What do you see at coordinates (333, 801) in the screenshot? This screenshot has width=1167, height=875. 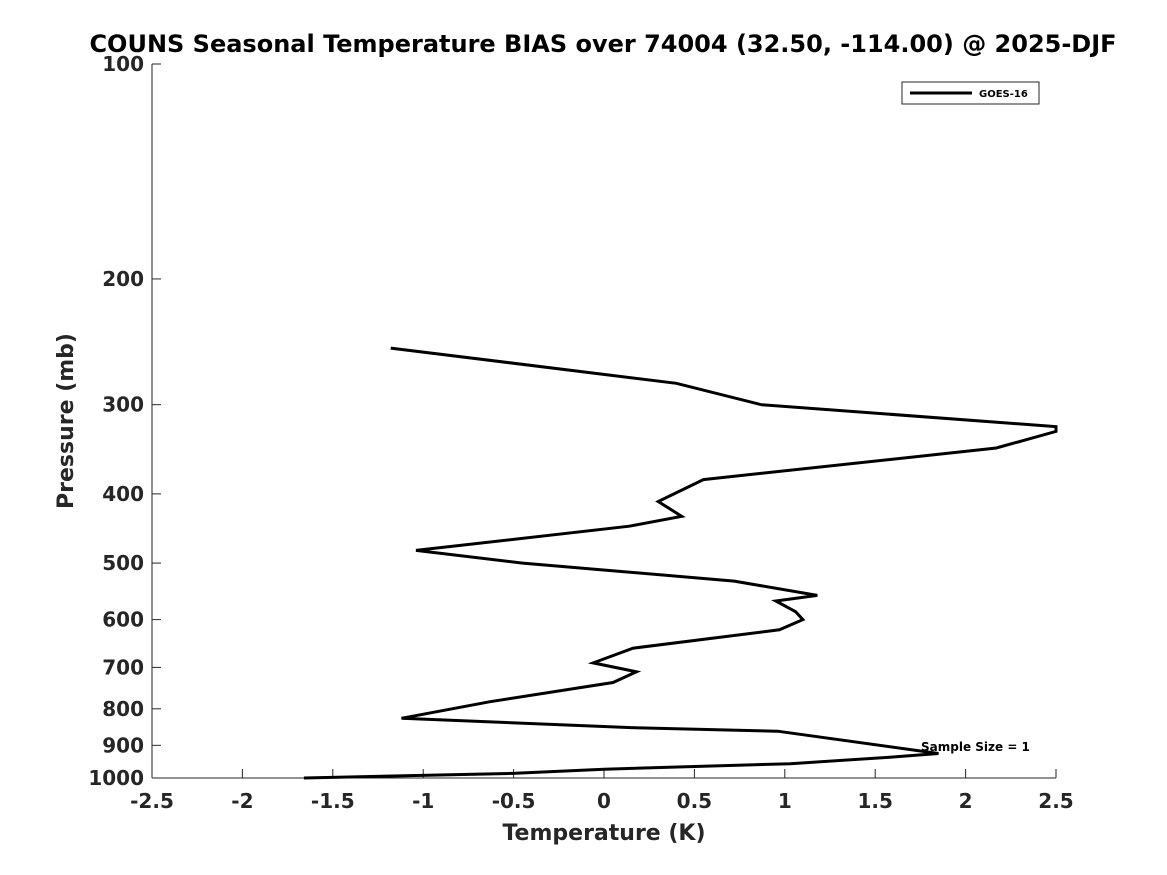 I see `x-tick-label: -1.5` at bounding box center [333, 801].